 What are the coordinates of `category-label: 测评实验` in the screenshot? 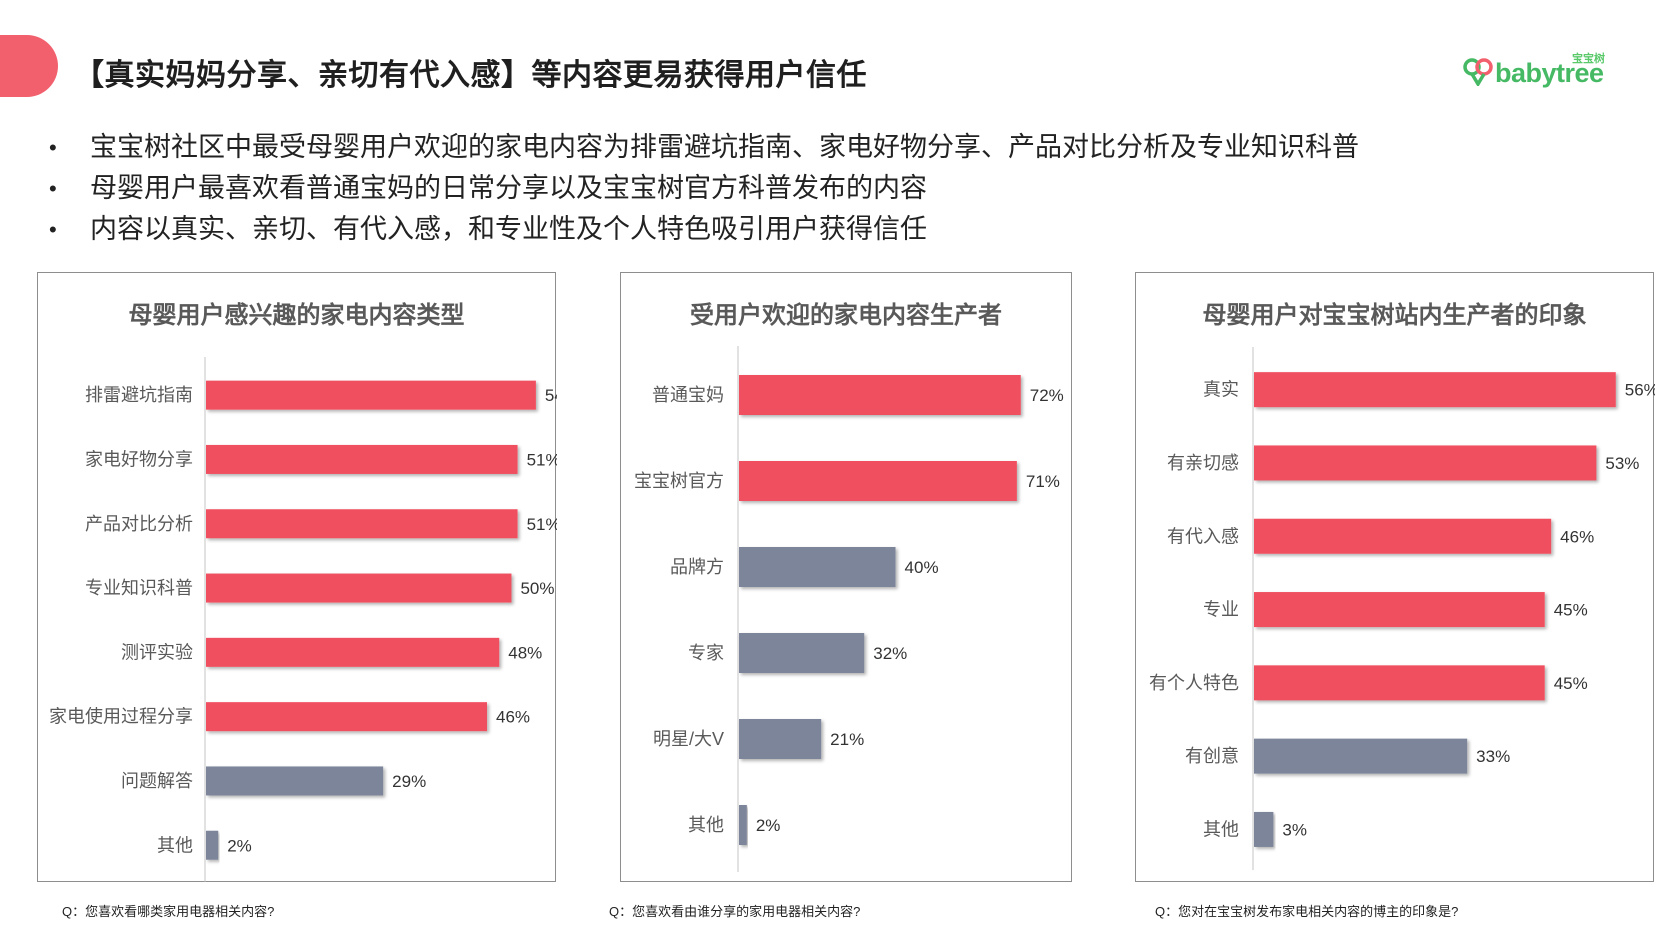 It's located at (157, 652).